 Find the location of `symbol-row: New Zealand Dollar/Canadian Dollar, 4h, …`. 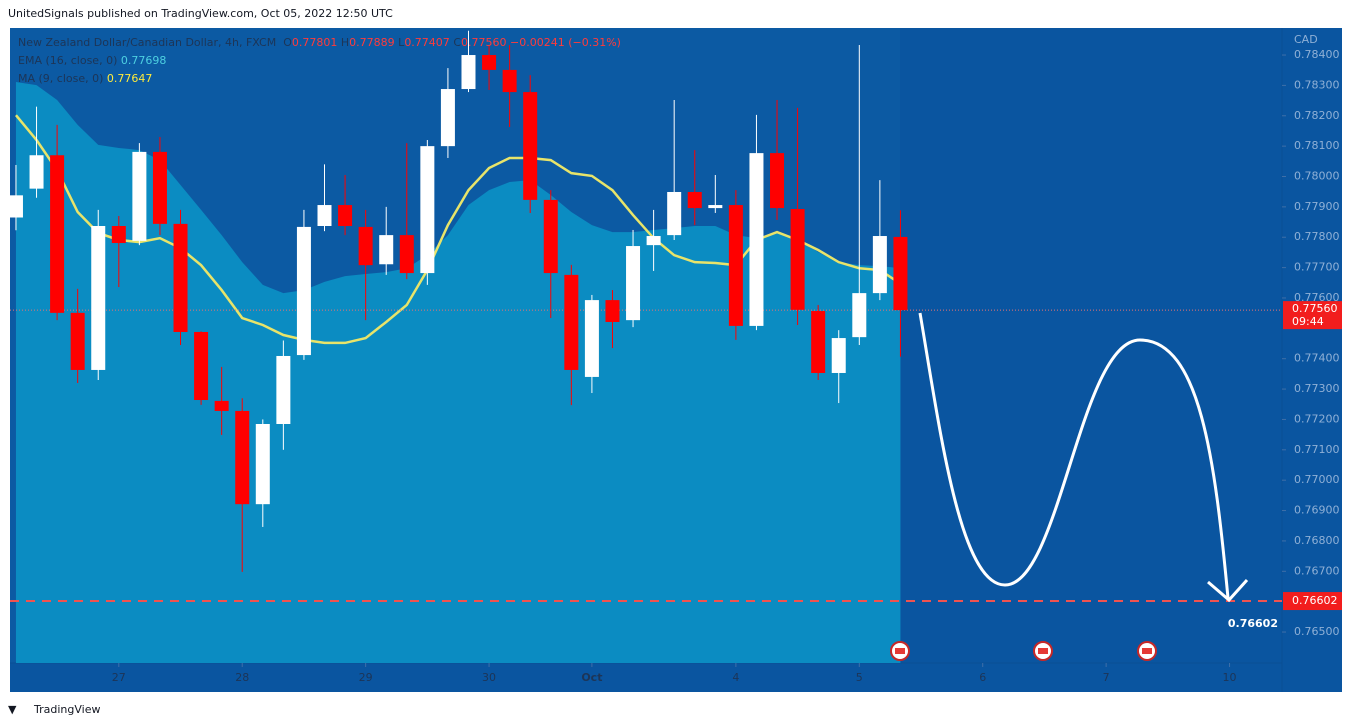

symbol-row: New Zealand Dollar/Canadian Dollar, 4h, … is located at coordinates (319, 43).